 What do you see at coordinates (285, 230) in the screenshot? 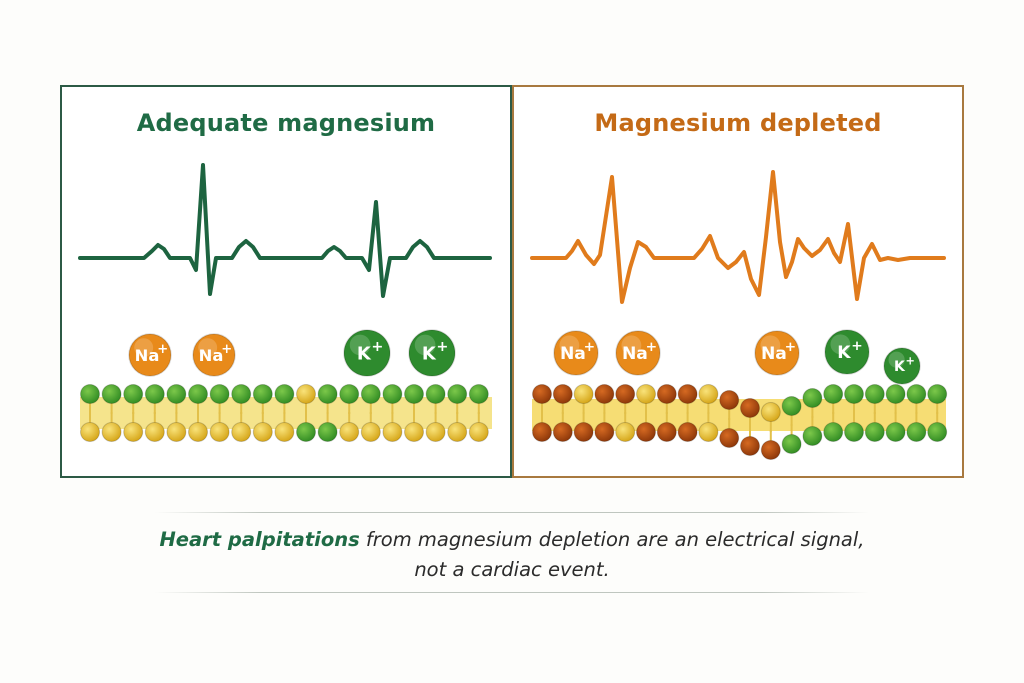
I see `ecg-trace-normal` at bounding box center [285, 230].